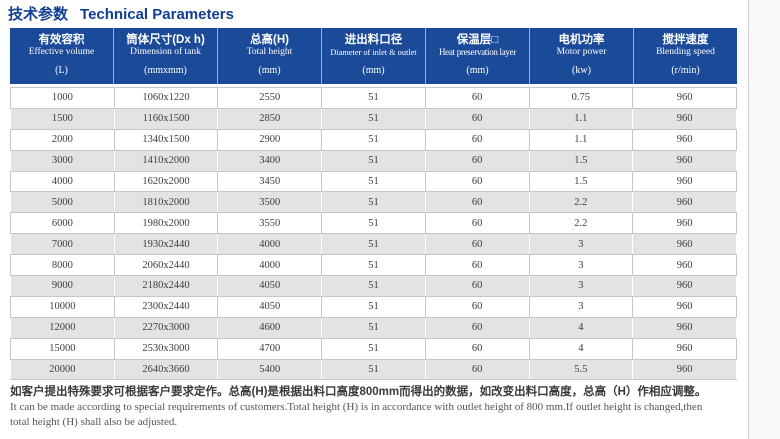  What do you see at coordinates (373, 369) in the screenshot?
I see `table-row: 20000 2640x3660 5400 51 60 5.5 960` at bounding box center [373, 369].